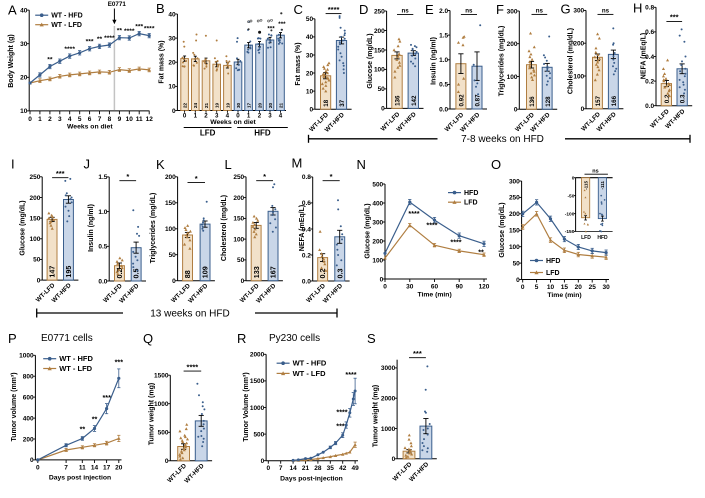 The height and width of the screenshot is (498, 705). Describe the element at coordinates (571, 61) in the screenshot. I see `svg-text: Cholesterol (mg/dL)` at that location.